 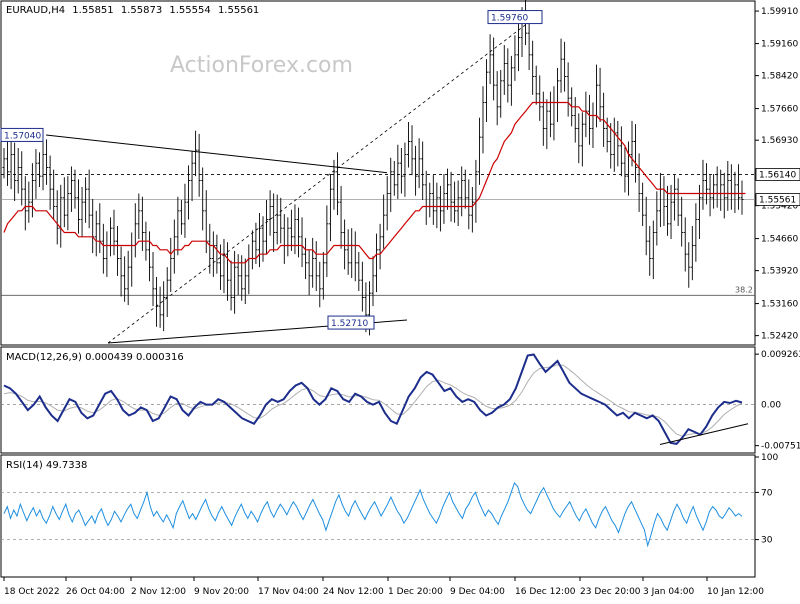 I want to click on rsi-tick-label: 30, so click(x=767, y=541).